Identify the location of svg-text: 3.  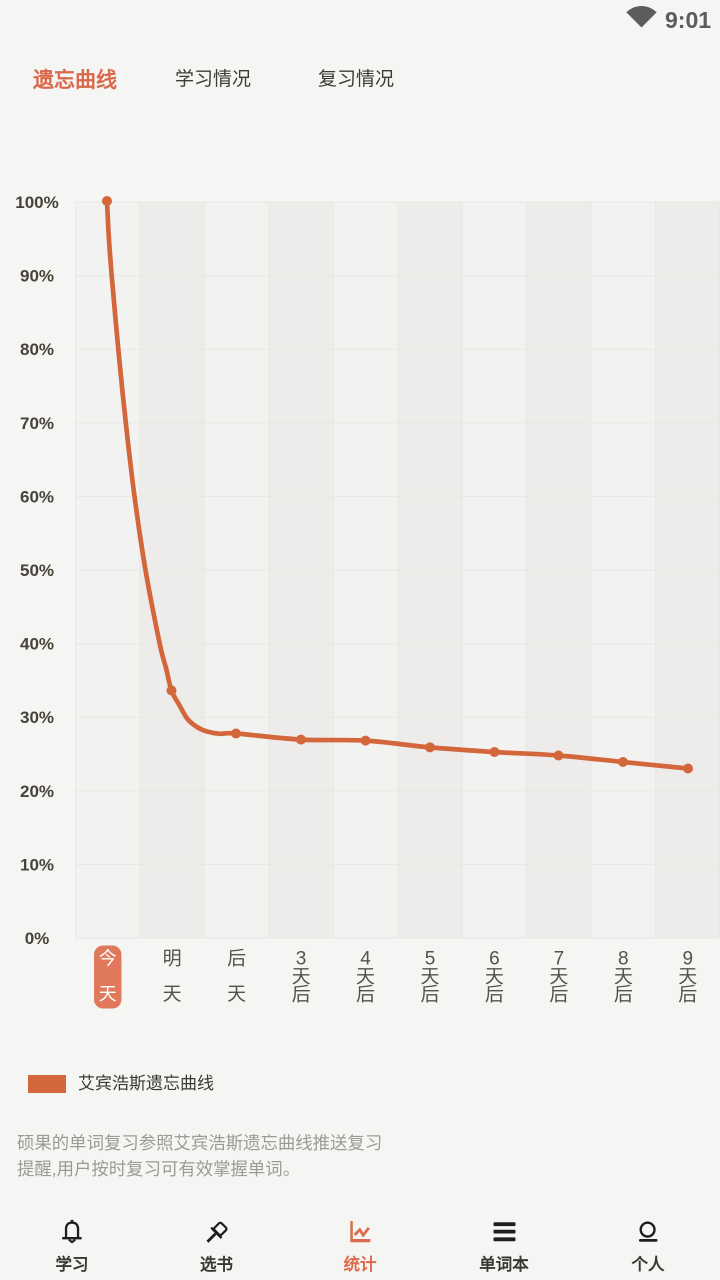
(301, 959).